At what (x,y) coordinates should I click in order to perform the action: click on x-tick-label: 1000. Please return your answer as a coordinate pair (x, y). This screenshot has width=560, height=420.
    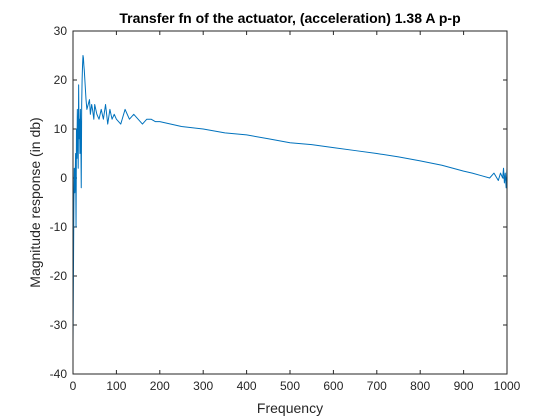
    Looking at the image, I should click on (507, 386).